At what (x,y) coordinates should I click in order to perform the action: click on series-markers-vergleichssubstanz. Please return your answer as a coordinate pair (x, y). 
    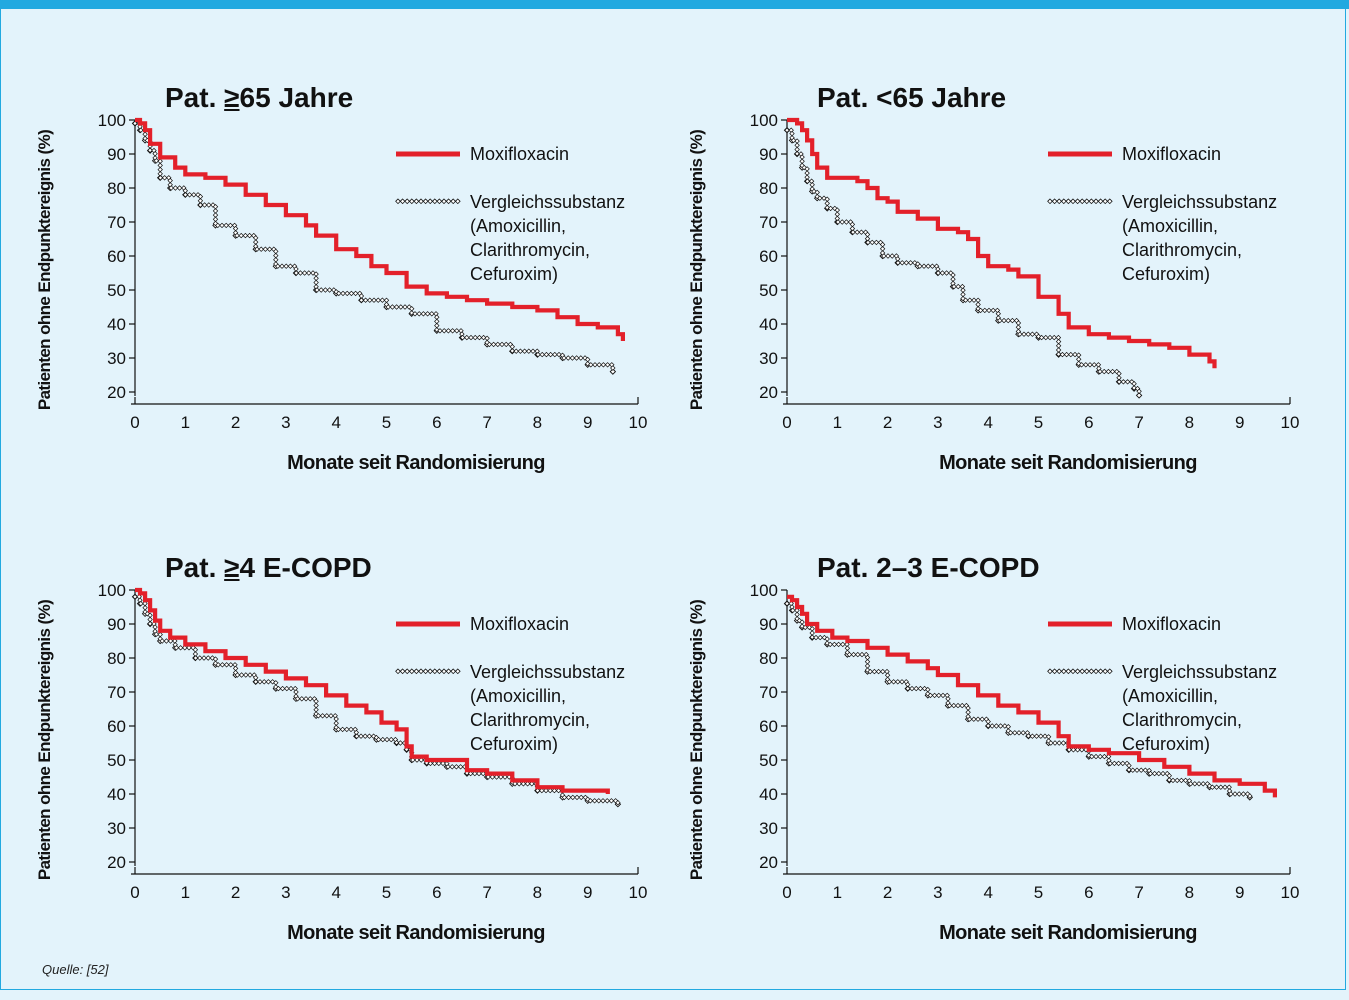
    Looking at the image, I should click on (1018, 700).